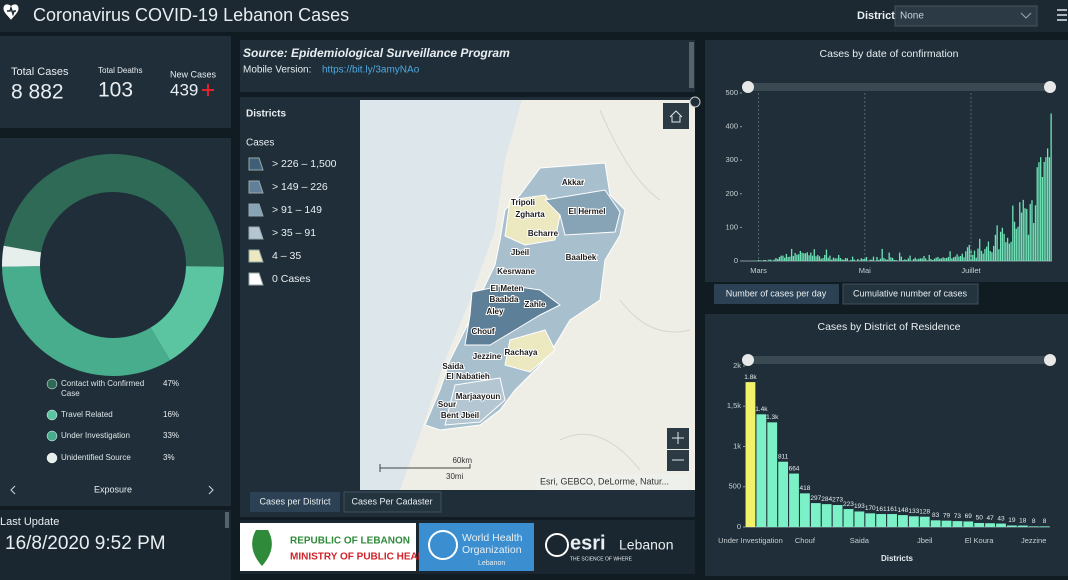 This screenshot has height=580, width=1068. Describe the element at coordinates (980, 518) in the screenshot. I see `value-label: 50` at that location.